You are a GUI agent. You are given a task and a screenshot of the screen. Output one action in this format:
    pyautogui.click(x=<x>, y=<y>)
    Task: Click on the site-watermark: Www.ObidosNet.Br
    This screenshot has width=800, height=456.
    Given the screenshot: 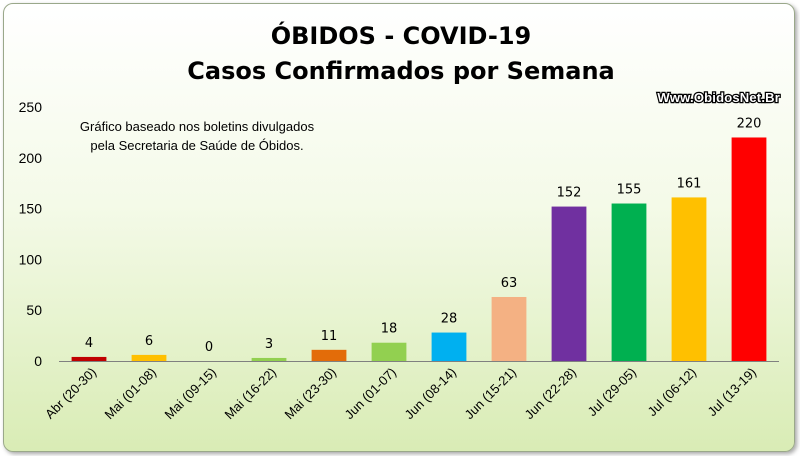 What is the action you would take?
    pyautogui.click(x=718, y=97)
    